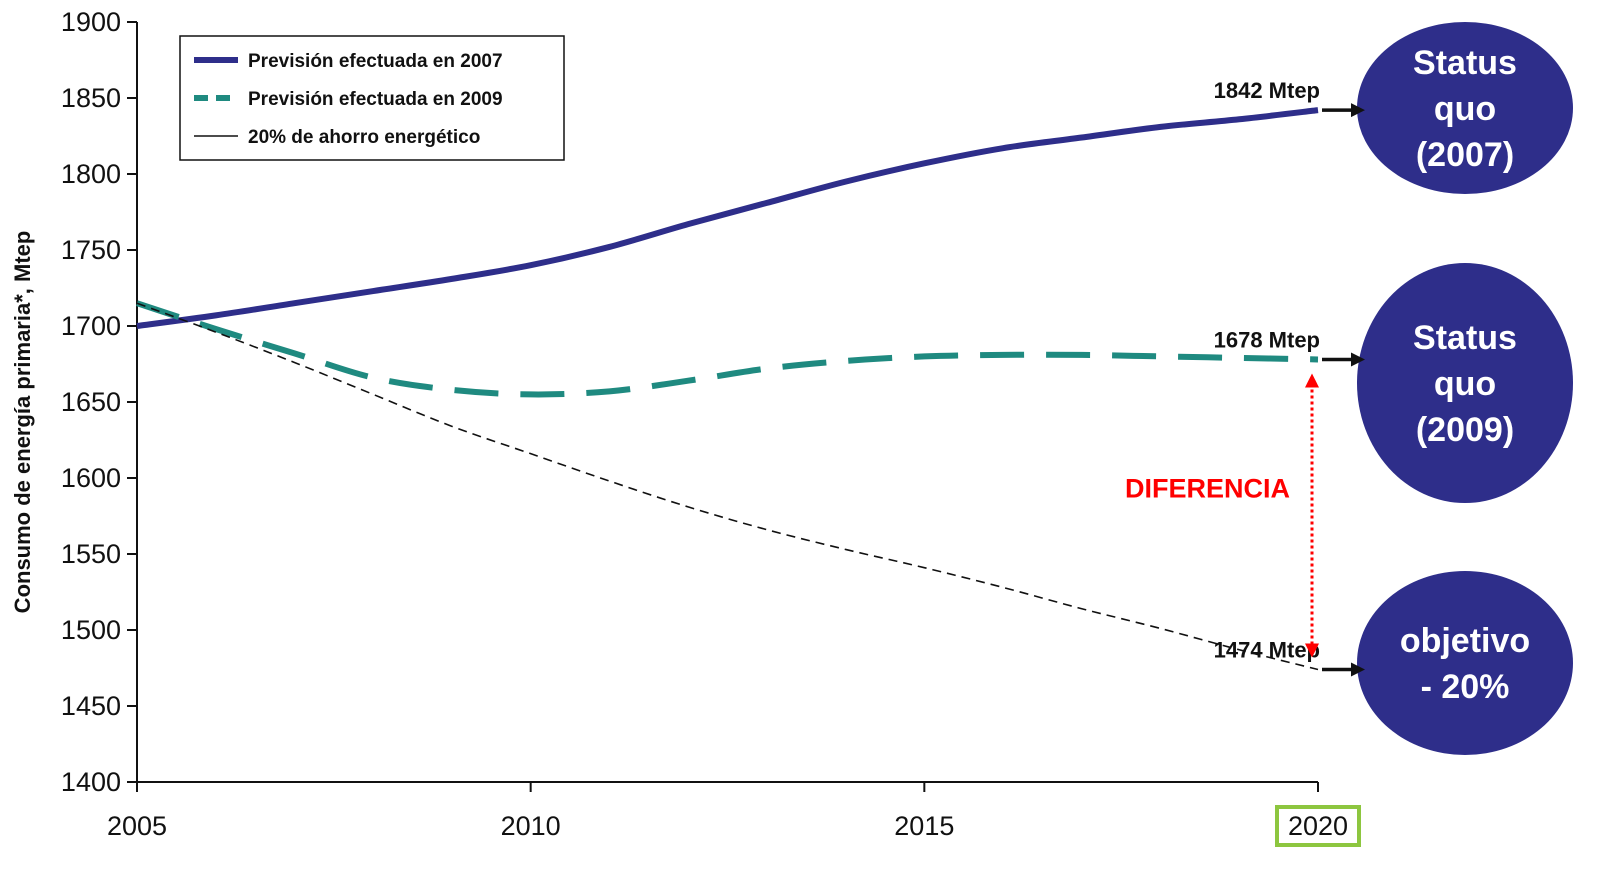 The width and height of the screenshot is (1621, 869). What do you see at coordinates (22, 422) in the screenshot?
I see `y-axis-label: Consumo de energía primaria*, Mtep` at bounding box center [22, 422].